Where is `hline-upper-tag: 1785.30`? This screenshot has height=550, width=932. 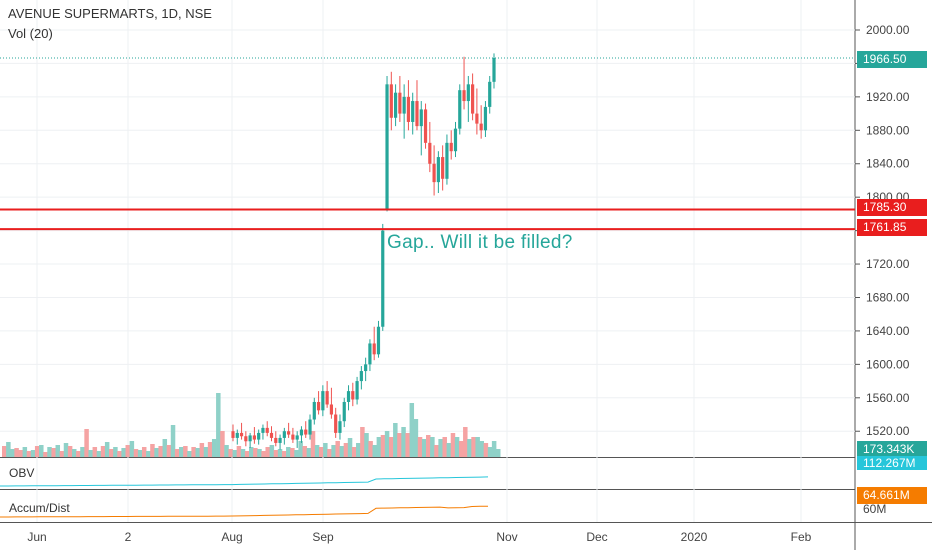 hline-upper-tag: 1785.30 is located at coordinates (892, 207).